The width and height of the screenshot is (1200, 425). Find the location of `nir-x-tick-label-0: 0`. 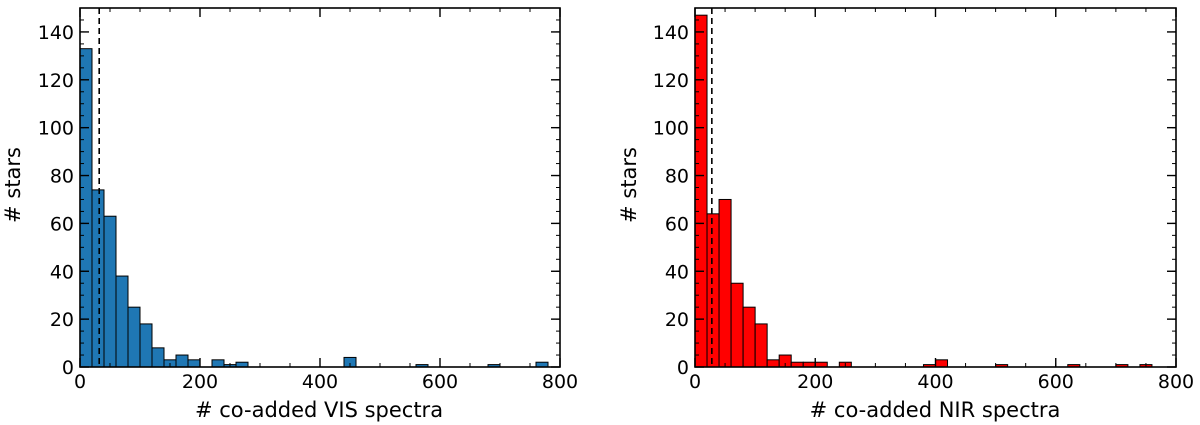

nir-x-tick-label-0: 0 is located at coordinates (695, 382).